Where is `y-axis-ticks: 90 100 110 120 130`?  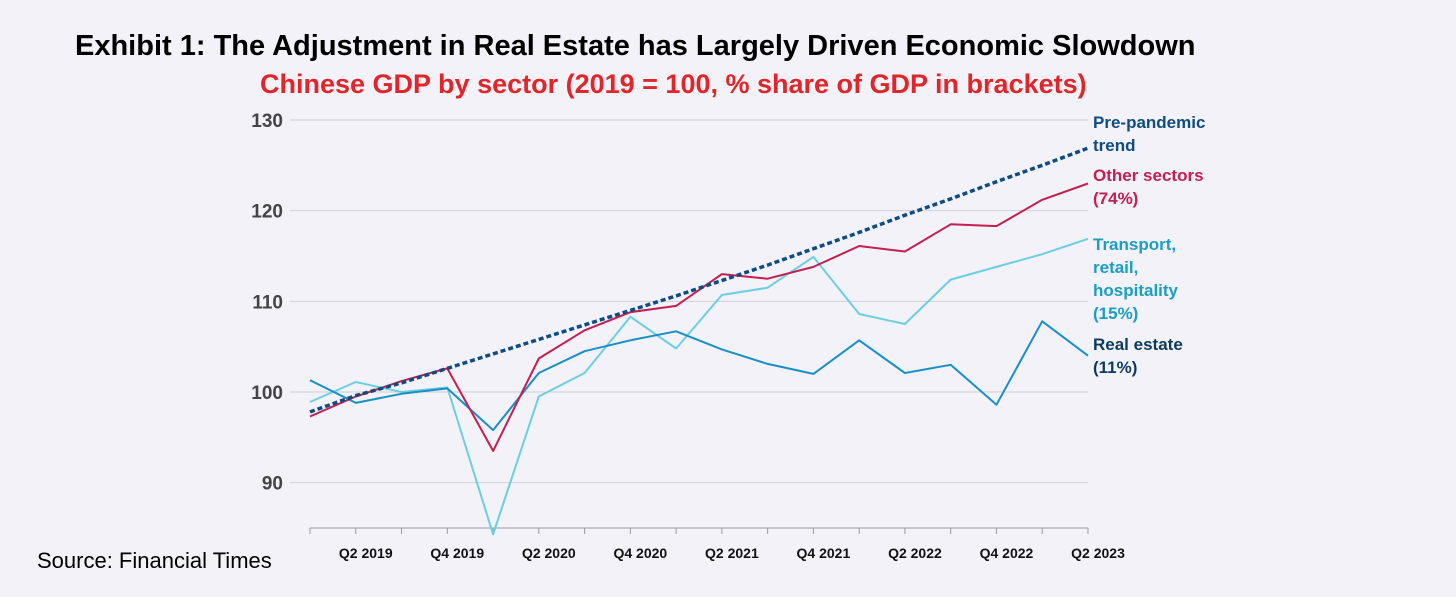 y-axis-ticks: 90 100 110 120 130 is located at coordinates (267, 303).